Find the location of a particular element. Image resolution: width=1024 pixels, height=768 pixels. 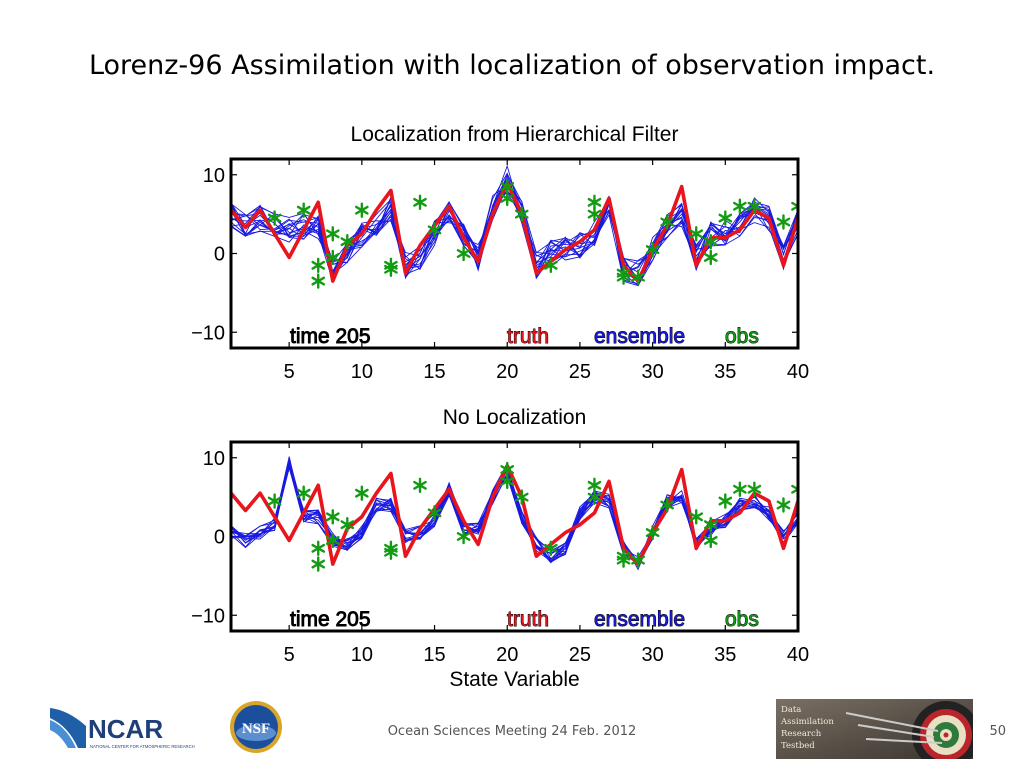

x-tick-label: 20 is located at coordinates (507, 372).